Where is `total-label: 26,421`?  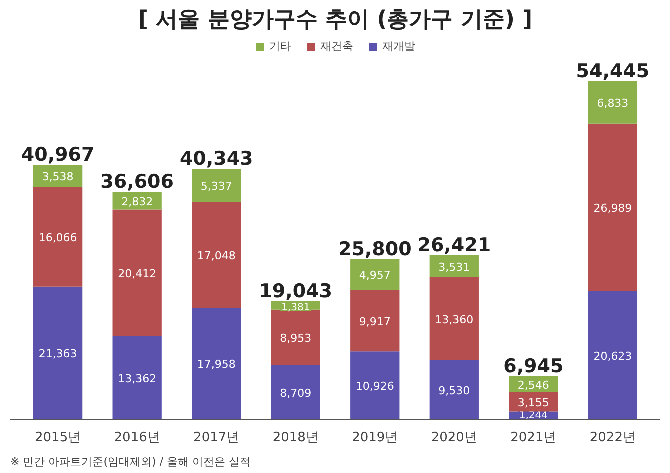
total-label: 26,421 is located at coordinates (455, 245).